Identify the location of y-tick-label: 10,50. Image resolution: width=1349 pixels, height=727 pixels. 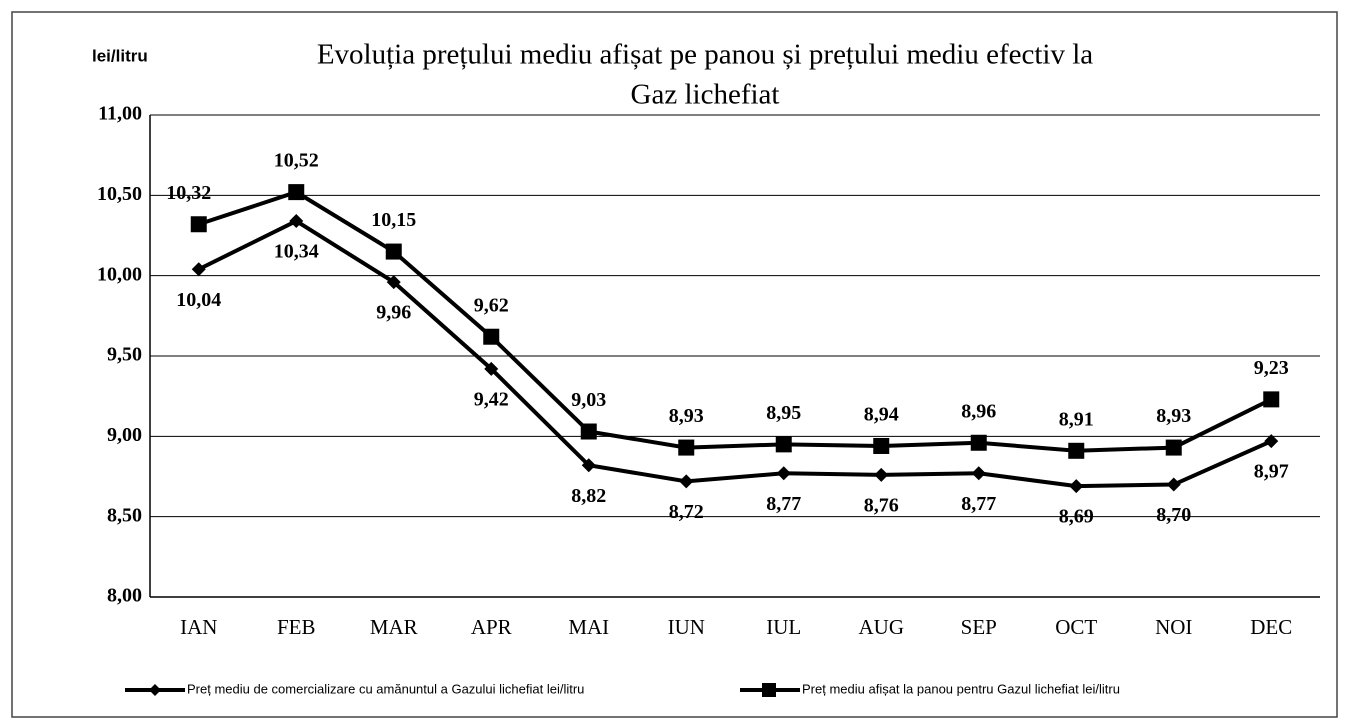
(119, 194).